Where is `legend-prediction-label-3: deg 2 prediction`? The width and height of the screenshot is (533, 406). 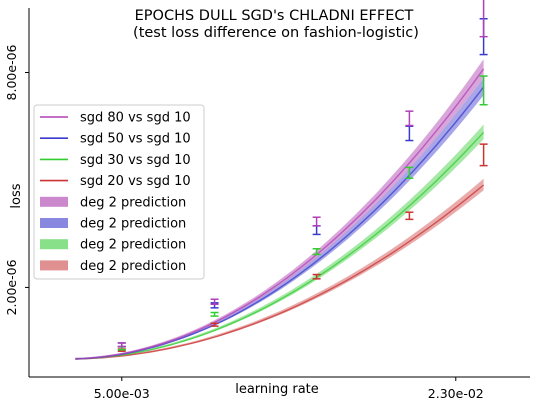
legend-prediction-label-3: deg 2 prediction is located at coordinates (133, 266).